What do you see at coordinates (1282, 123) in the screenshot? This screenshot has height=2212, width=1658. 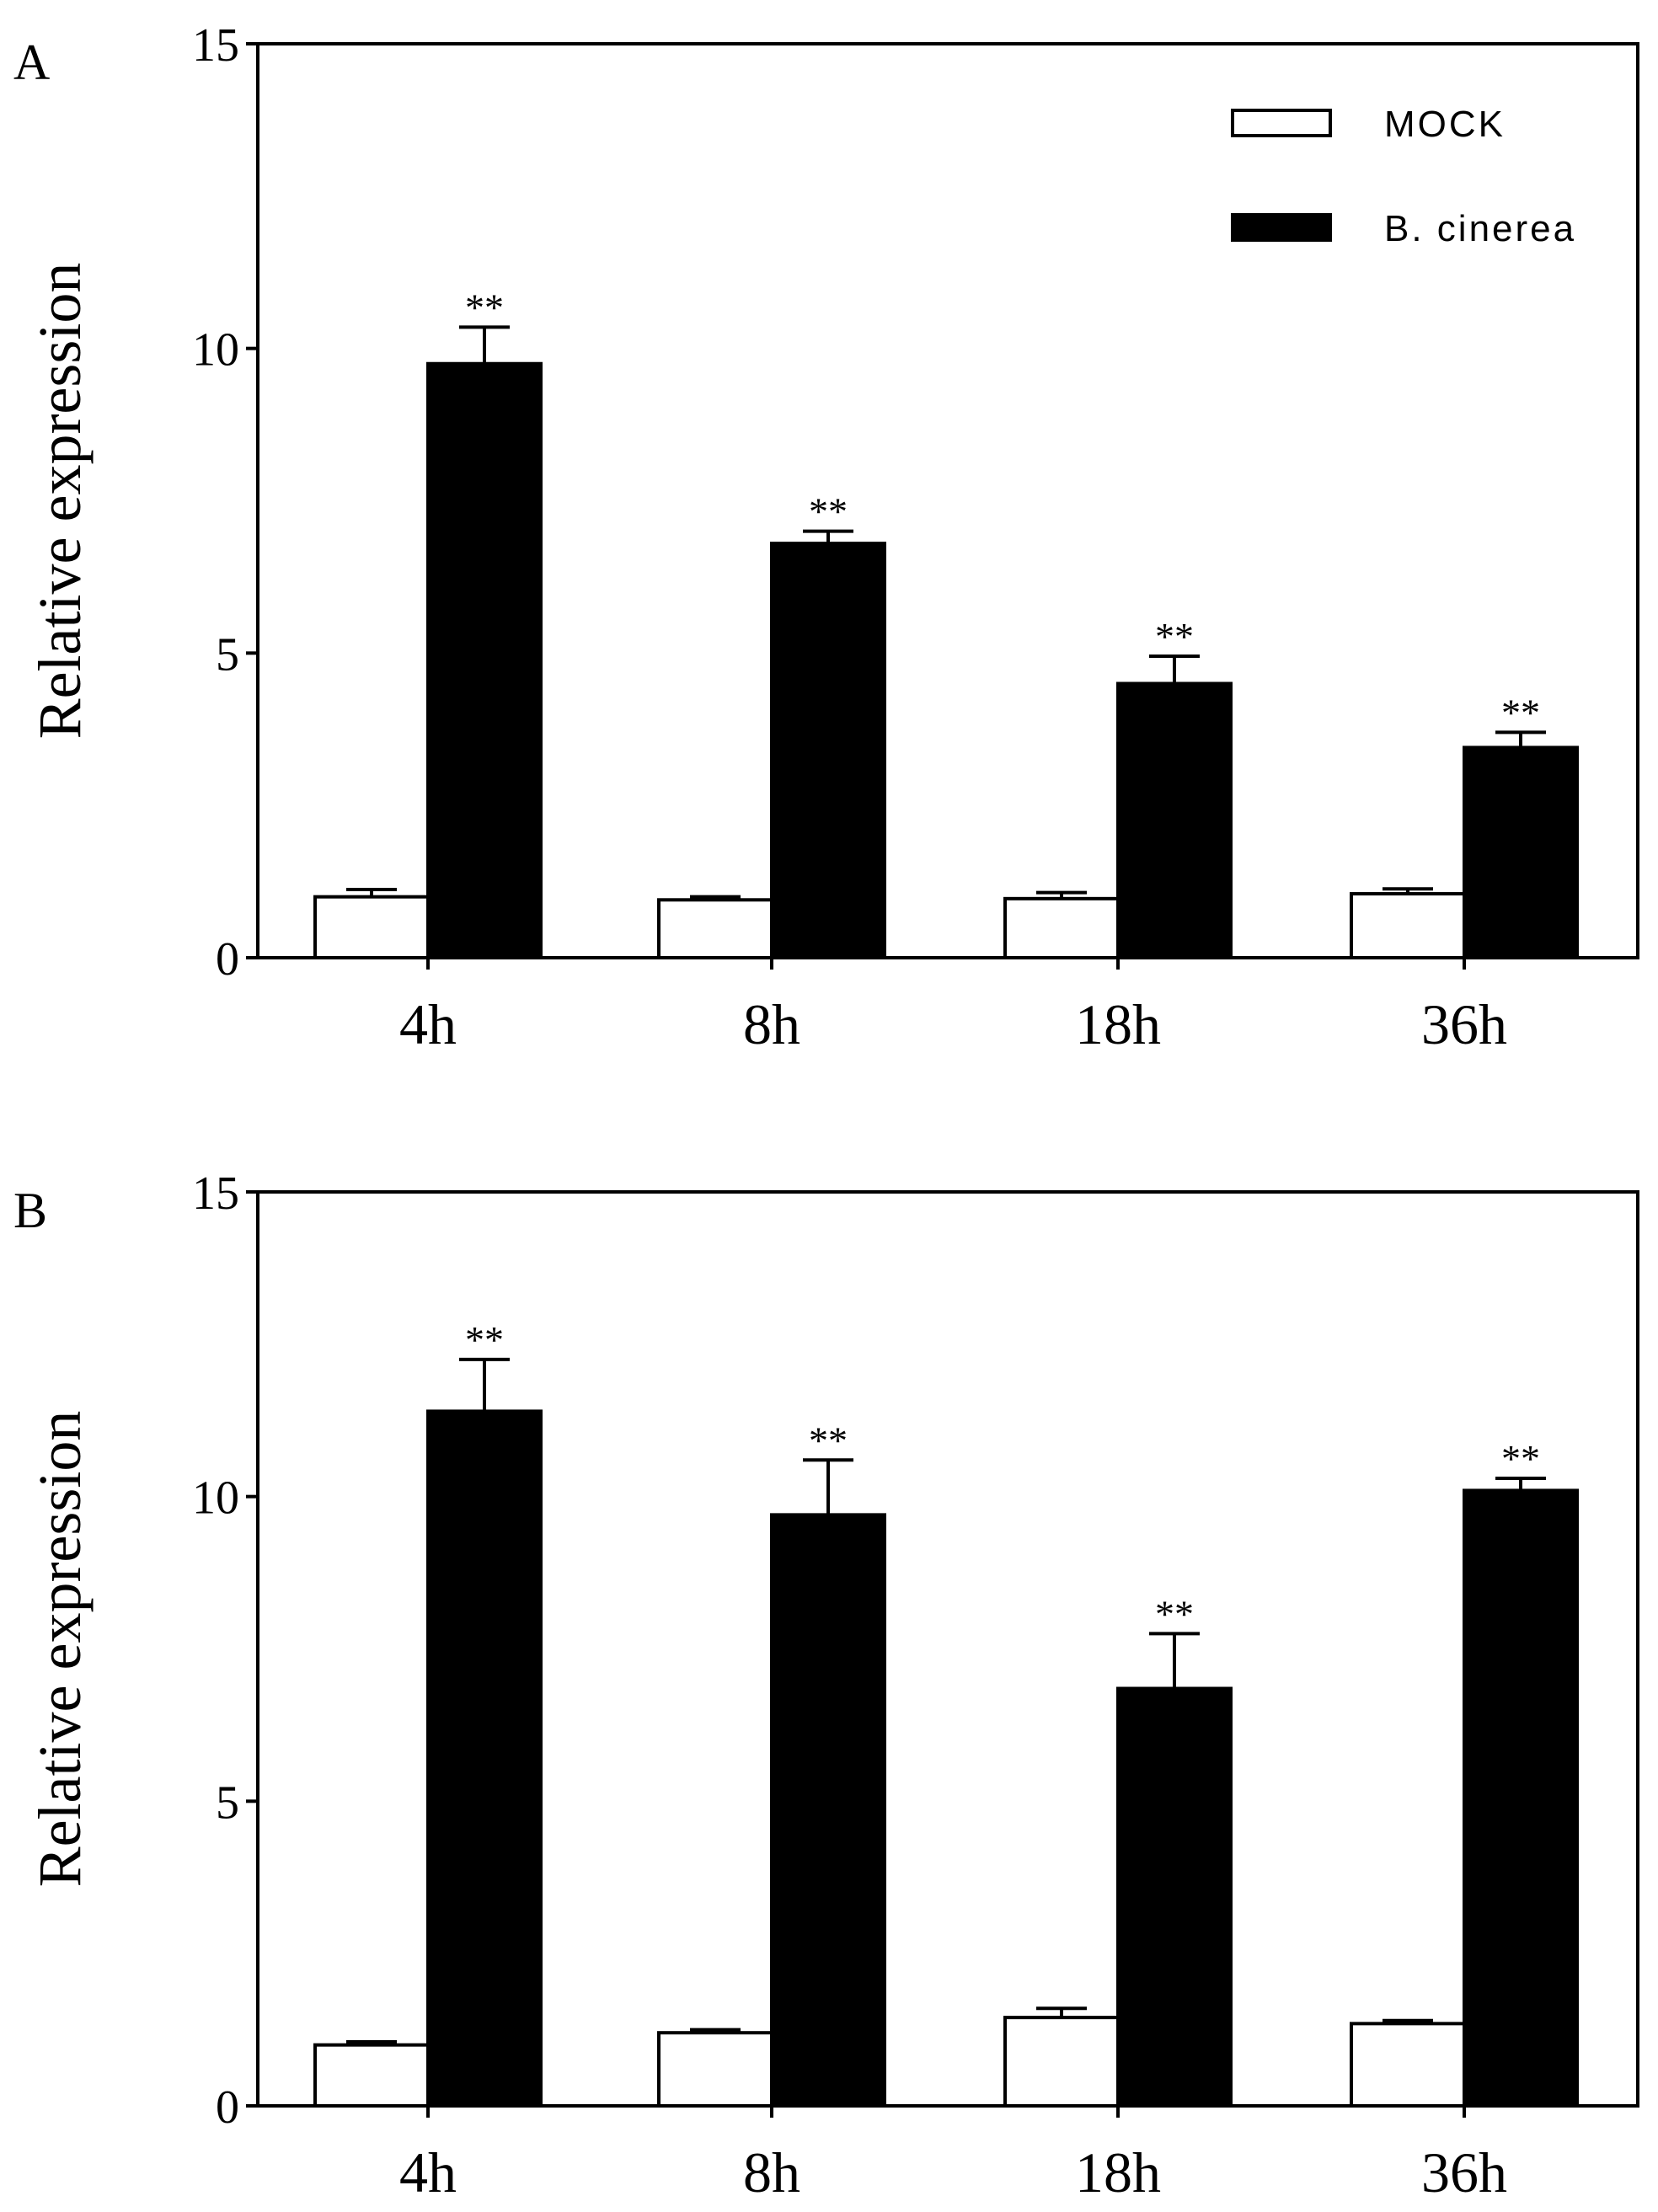 I see `legend-swatch-mock` at bounding box center [1282, 123].